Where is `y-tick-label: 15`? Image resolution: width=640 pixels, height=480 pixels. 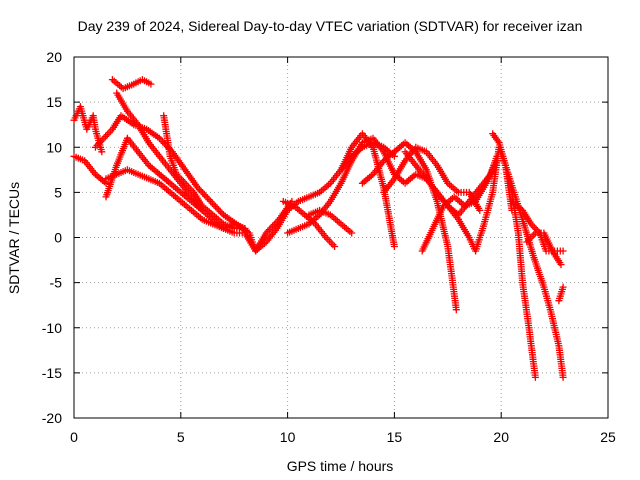
y-tick-label: 15 is located at coordinates (54, 102).